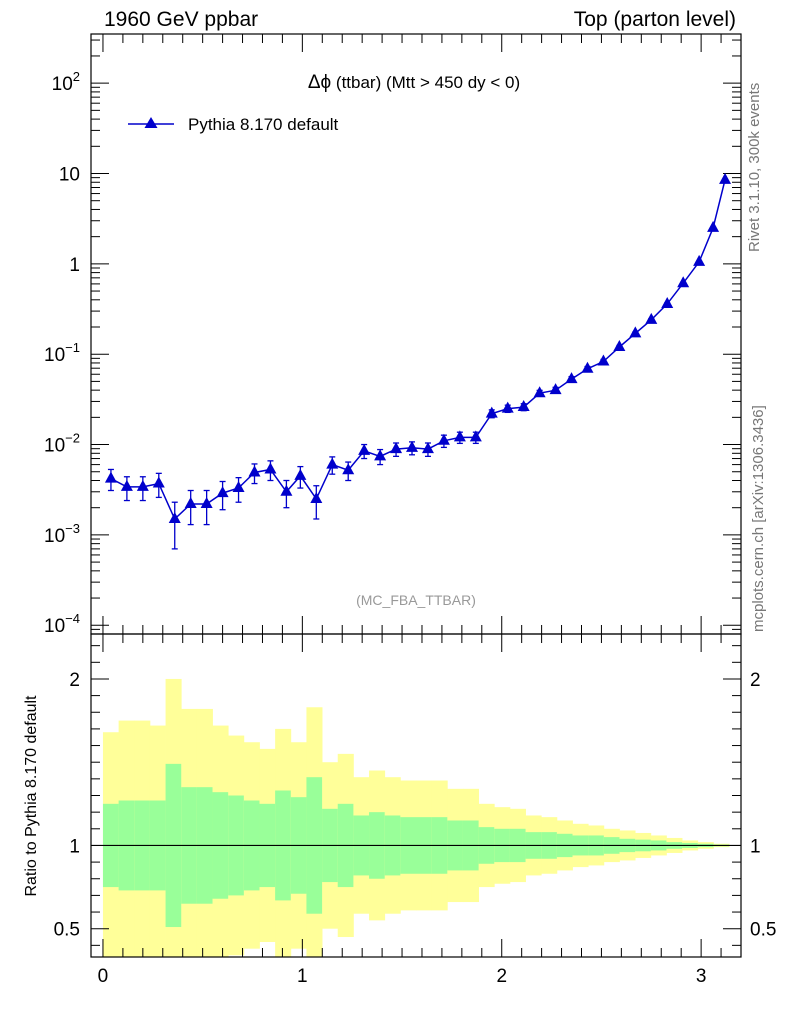 This screenshot has width=786, height=1024. What do you see at coordinates (69, 175) in the screenshot?
I see `y-tick-label: 10` at bounding box center [69, 175].